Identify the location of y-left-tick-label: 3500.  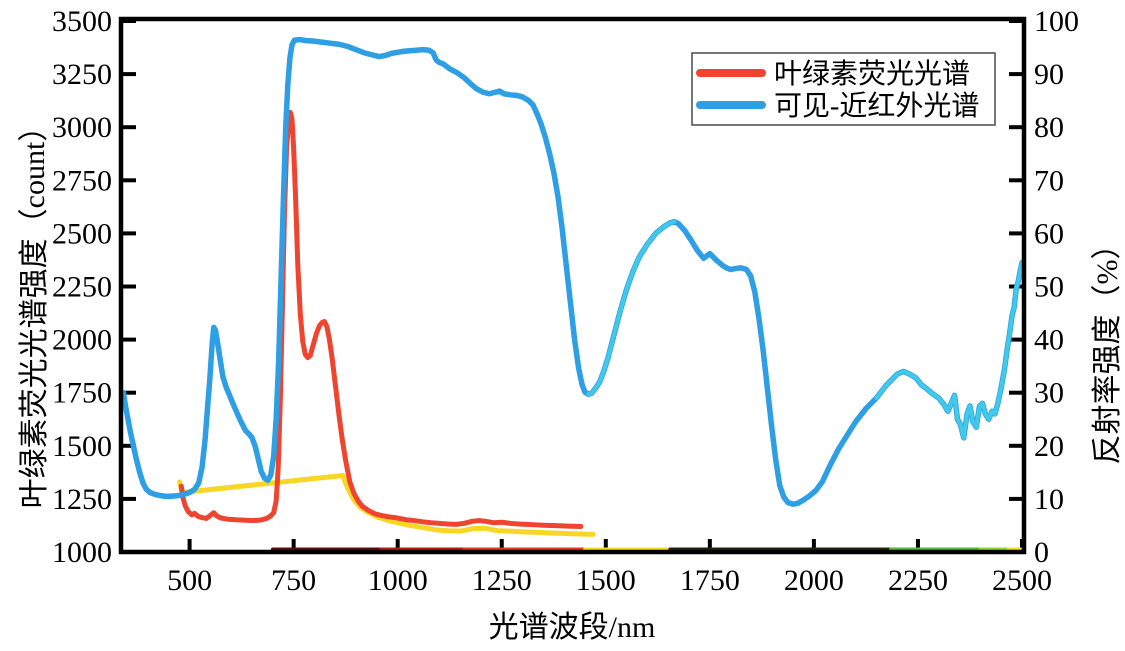
(82, 21).